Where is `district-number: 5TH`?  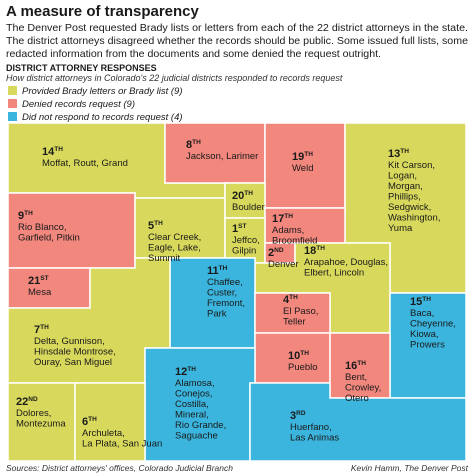 district-number: 5TH is located at coordinates (155, 226).